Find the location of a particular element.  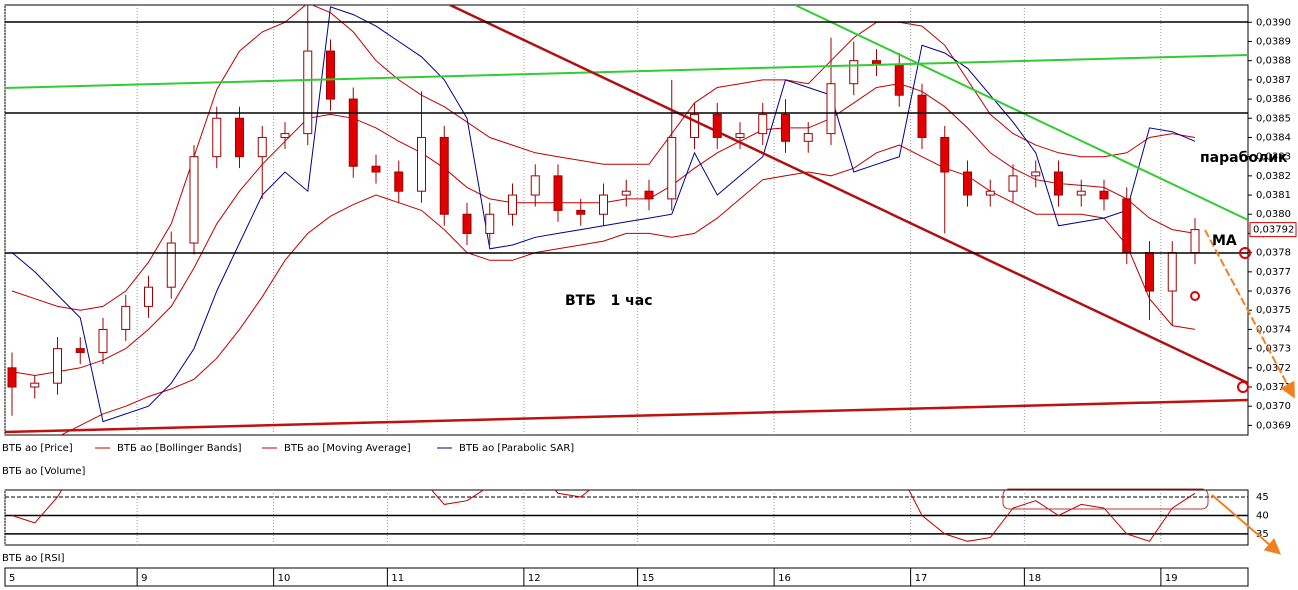

x-tick-label: 11 is located at coordinates (397, 578).